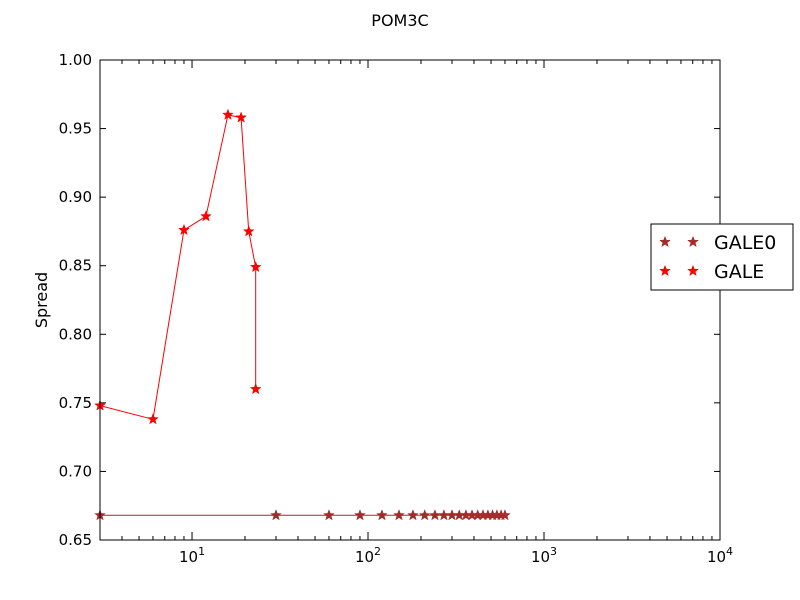 The width and height of the screenshot is (800, 600). What do you see at coordinates (75, 129) in the screenshot?
I see `y-tick-label: 0.95` at bounding box center [75, 129].